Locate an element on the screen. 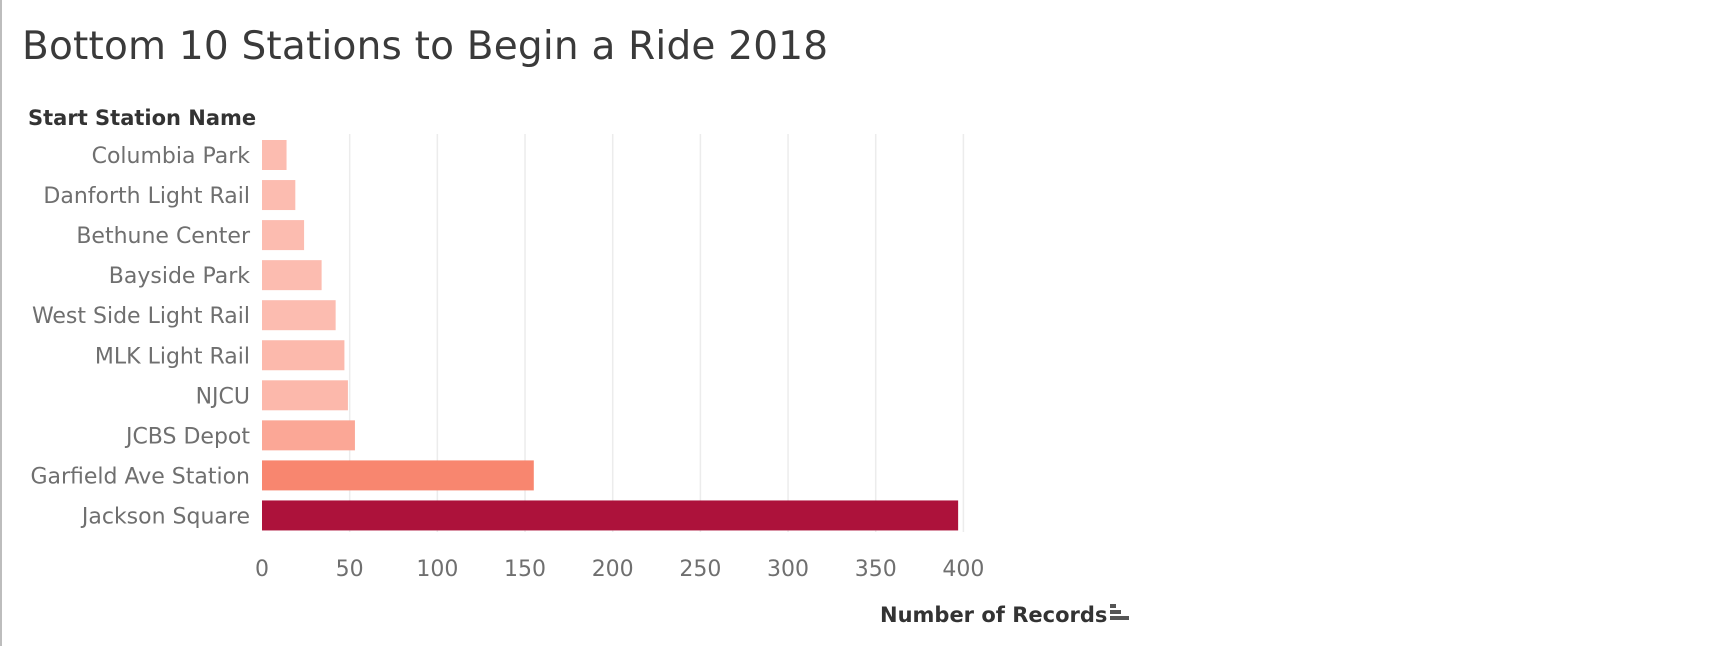 This screenshot has height=646, width=1720. bar-bayside-park is located at coordinates (292, 275).